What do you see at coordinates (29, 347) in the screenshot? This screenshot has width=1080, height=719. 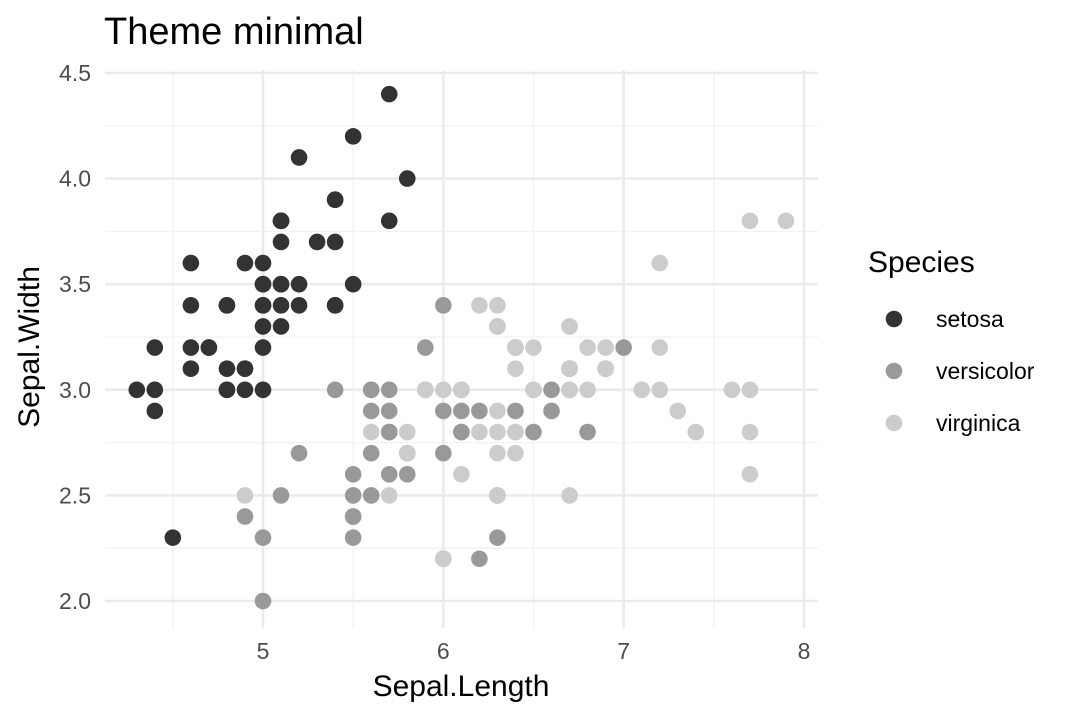 I see `y-axis-title: Sepal.Width` at bounding box center [29, 347].